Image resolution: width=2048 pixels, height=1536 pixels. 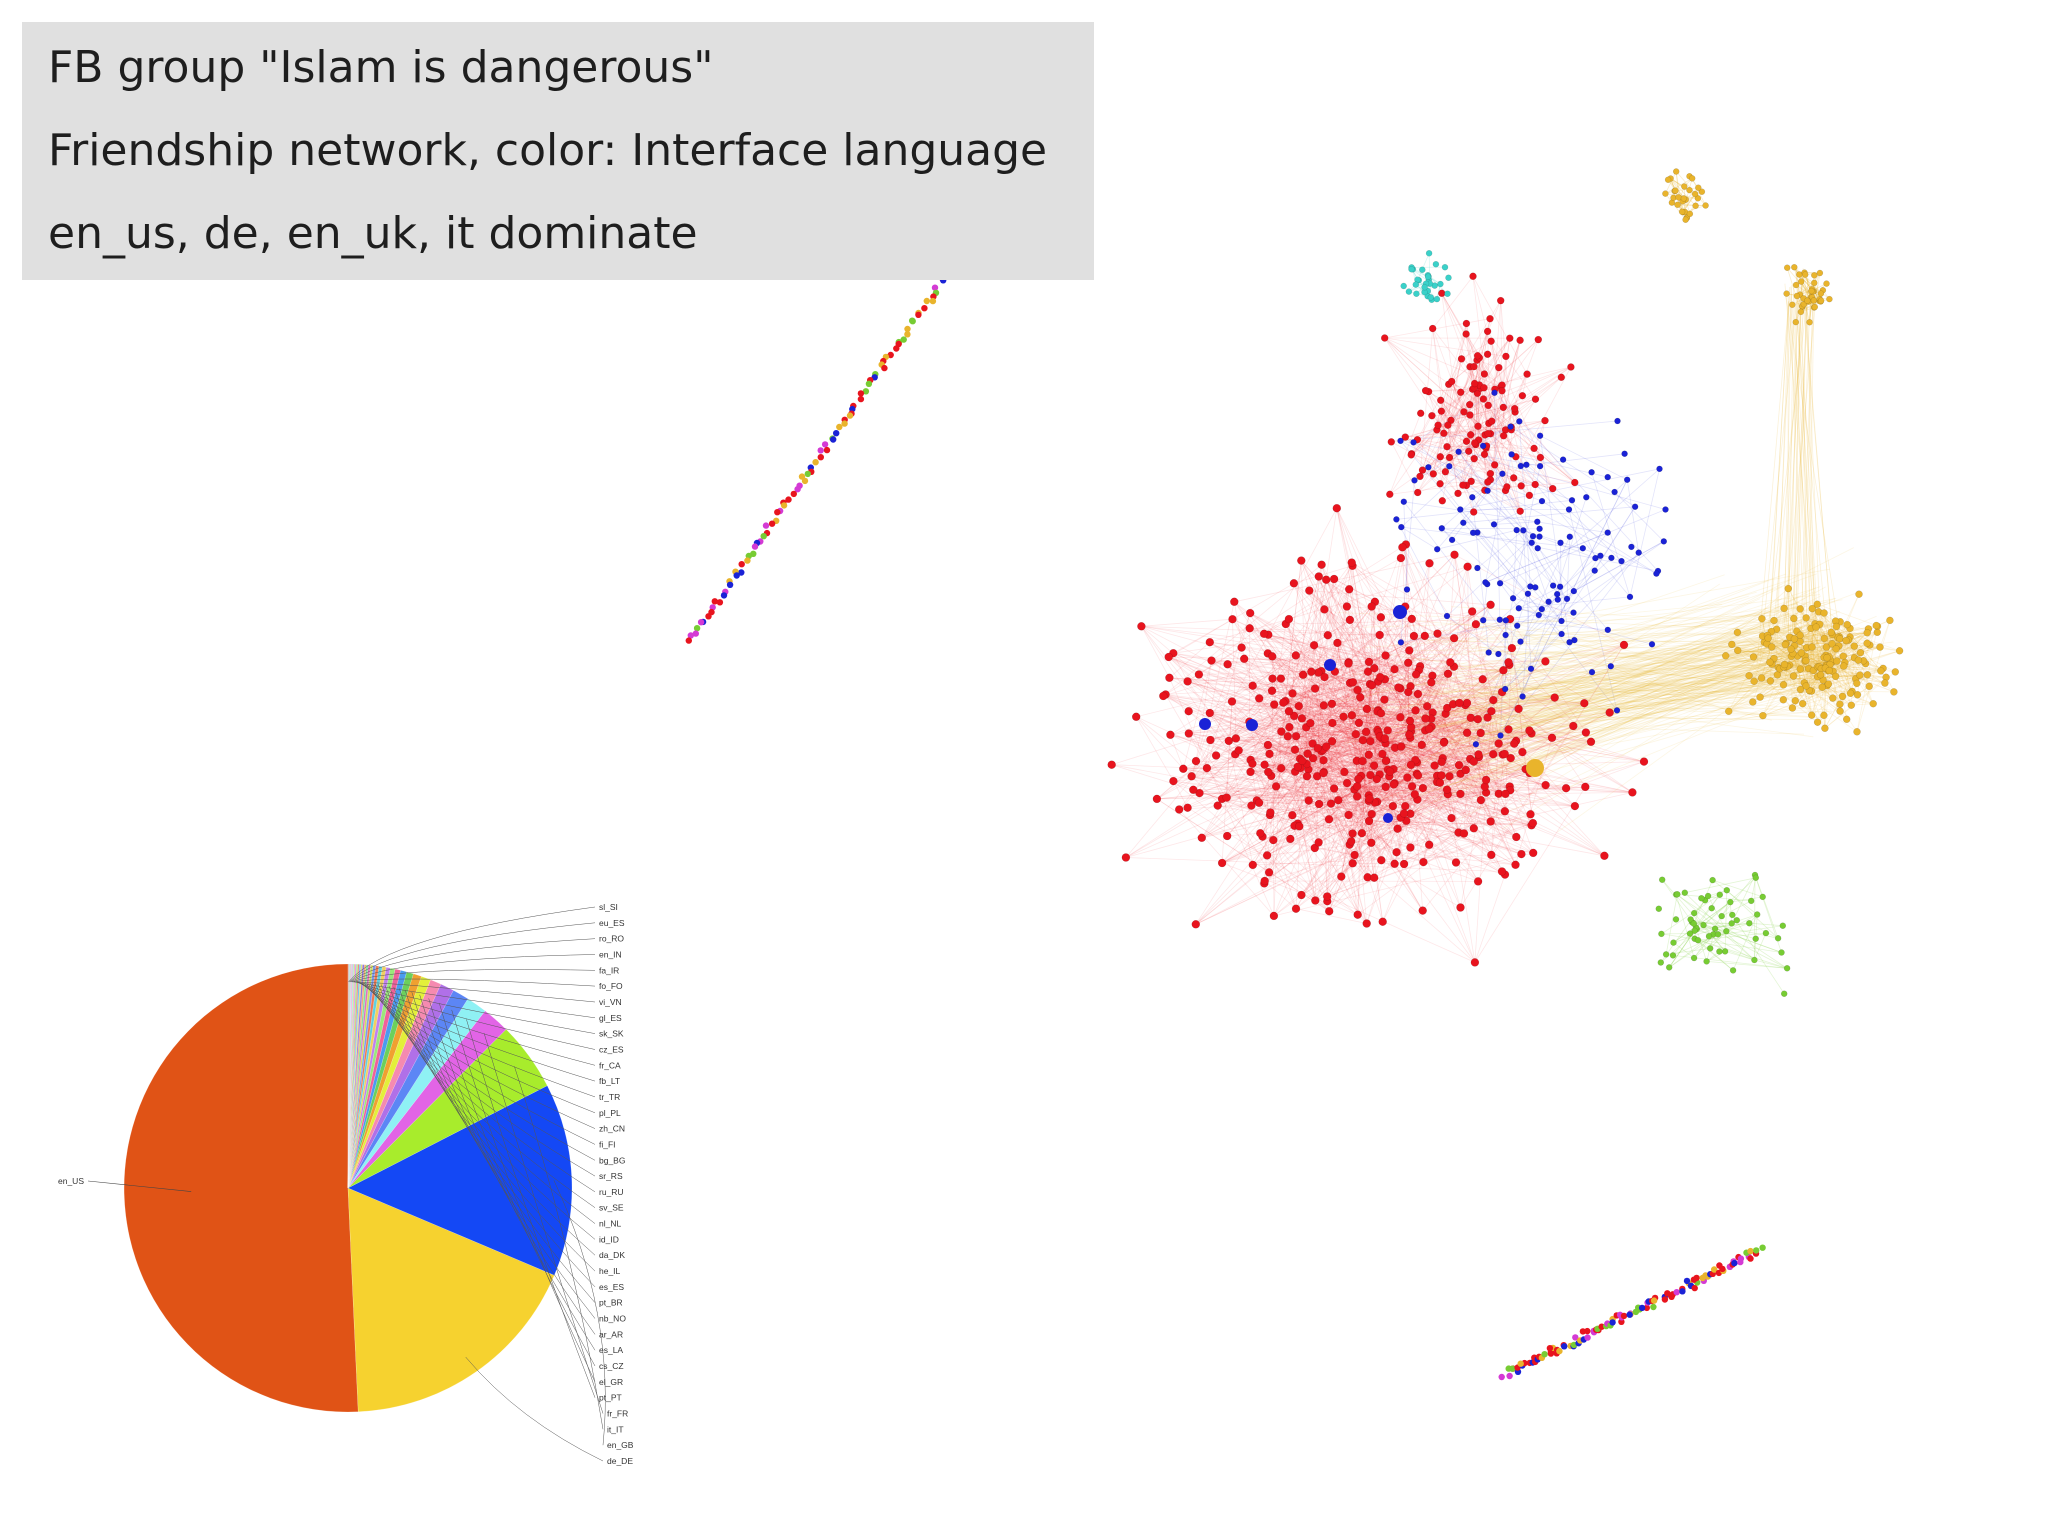 What do you see at coordinates (611, 1382) in the screenshot?
I see `pie-label-el-gr: el_GR` at bounding box center [611, 1382].